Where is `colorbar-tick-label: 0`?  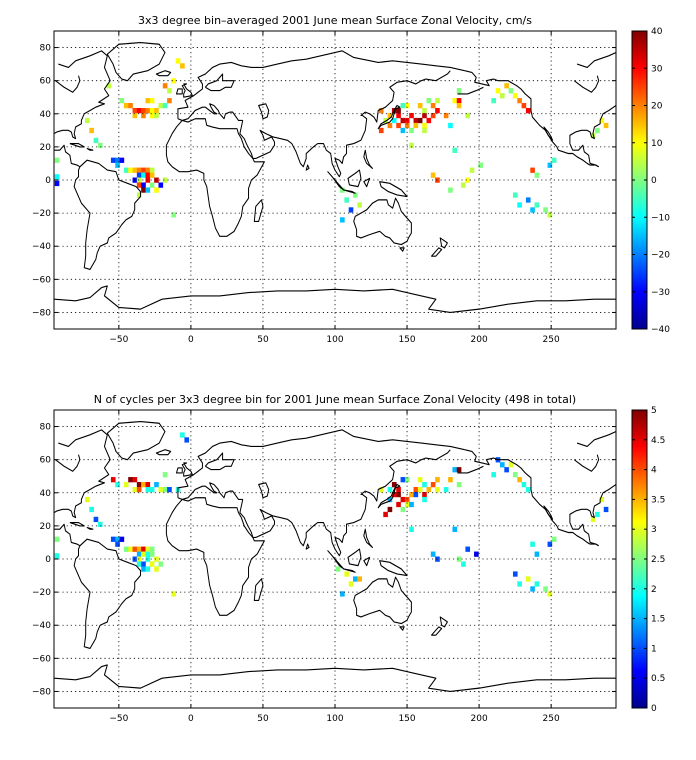
colorbar-tick-label: 0 is located at coordinates (654, 181).